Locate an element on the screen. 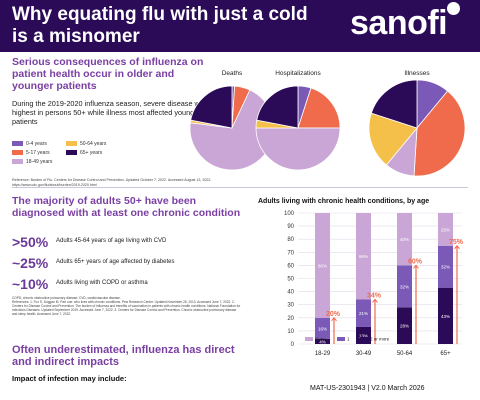 Image resolution: width=480 pixels, height=400 pixels. pie-label-illnesses: Illnesses is located at coordinates (417, 73).